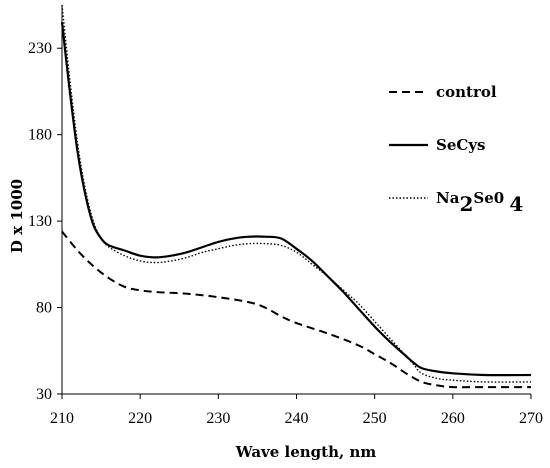  What do you see at coordinates (306, 452) in the screenshot?
I see `x-axis-title: Wave length, nm` at bounding box center [306, 452].